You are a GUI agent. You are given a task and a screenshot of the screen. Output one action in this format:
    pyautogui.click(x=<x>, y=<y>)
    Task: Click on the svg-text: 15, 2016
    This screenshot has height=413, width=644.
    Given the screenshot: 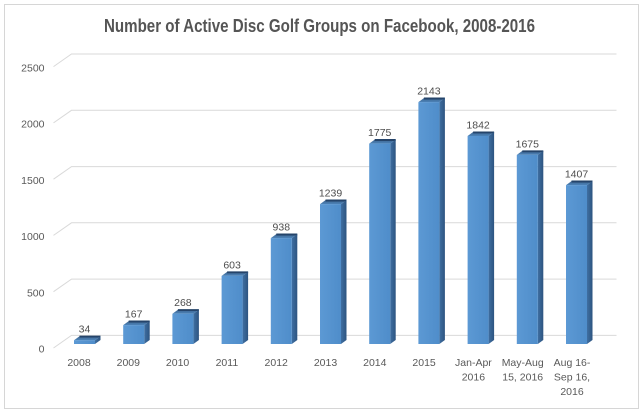 What is the action you would take?
    pyautogui.click(x=522, y=378)
    